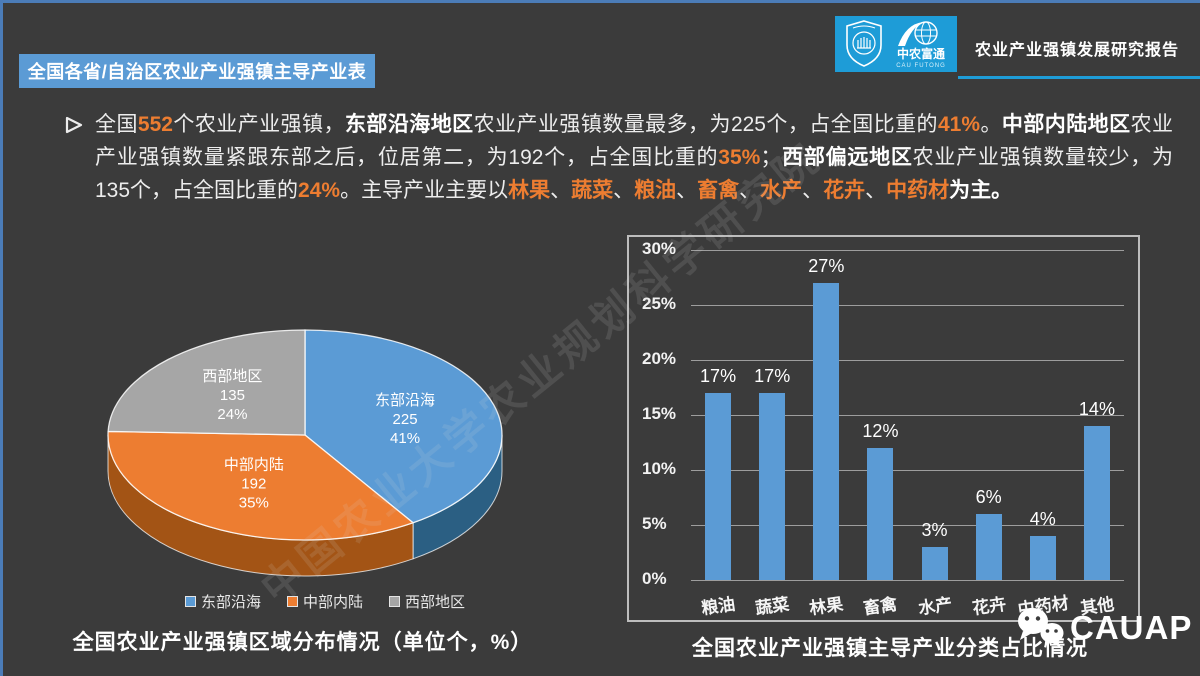 The height and width of the screenshot is (676, 1200). What do you see at coordinates (197, 71) in the screenshot?
I see `page-title: 全国各省/自治区农业产业强镇主导产业表` at bounding box center [197, 71].